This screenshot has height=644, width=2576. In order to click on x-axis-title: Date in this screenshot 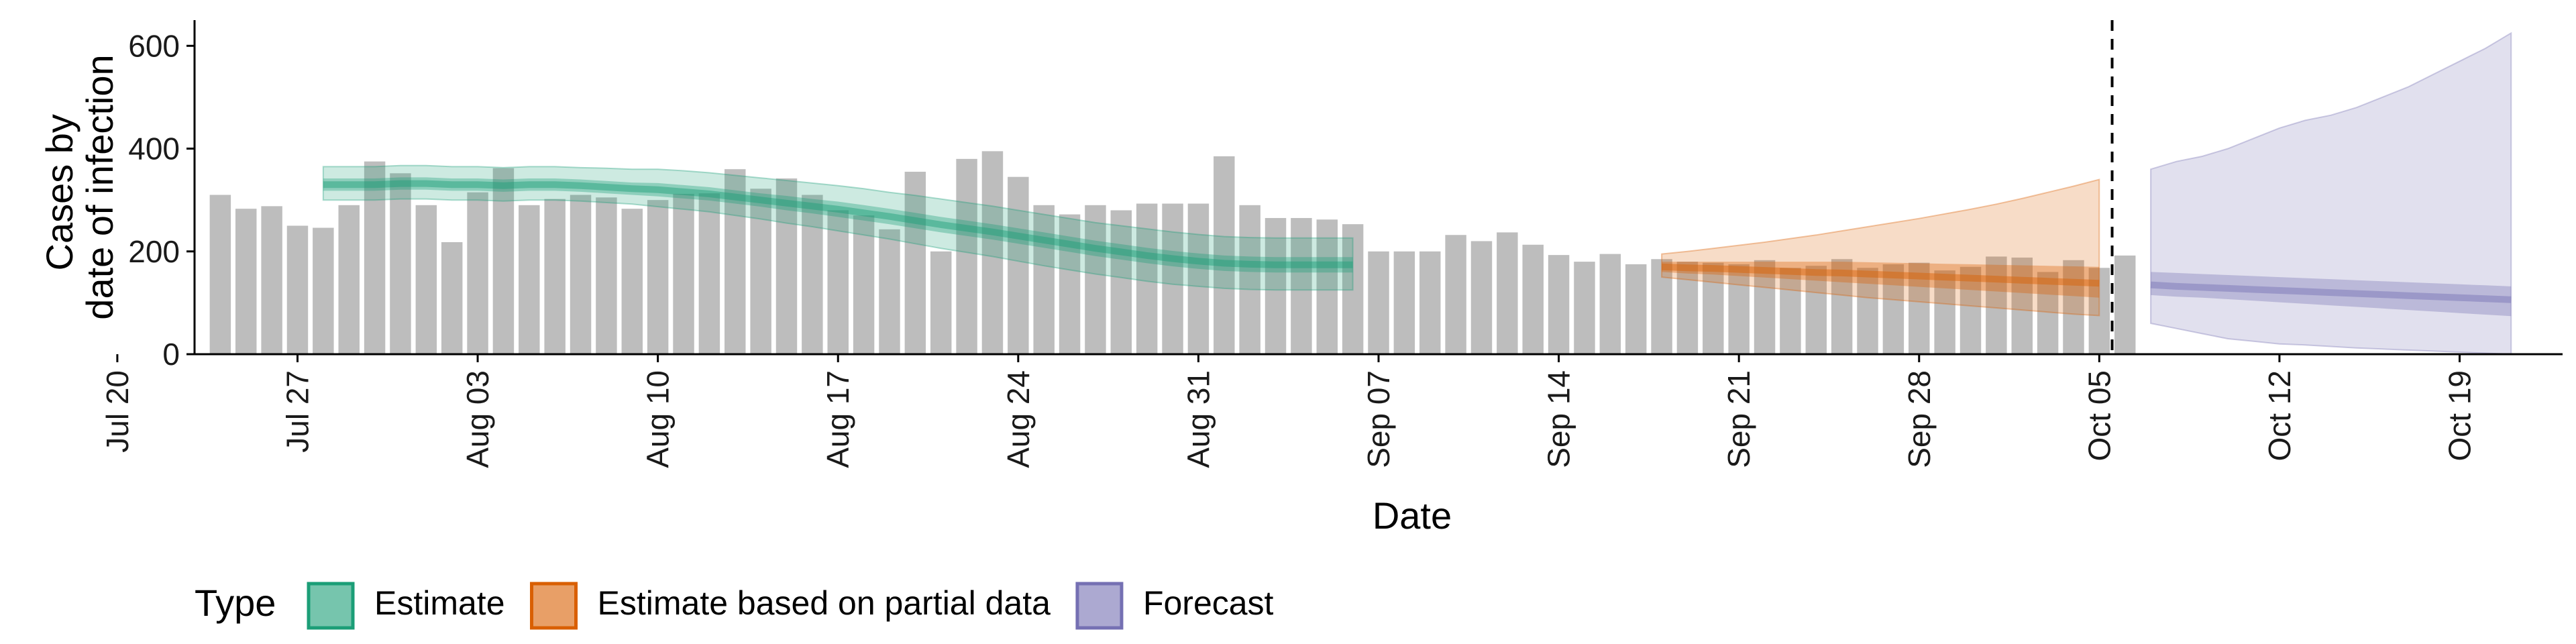, I will do `click(1412, 515)`.